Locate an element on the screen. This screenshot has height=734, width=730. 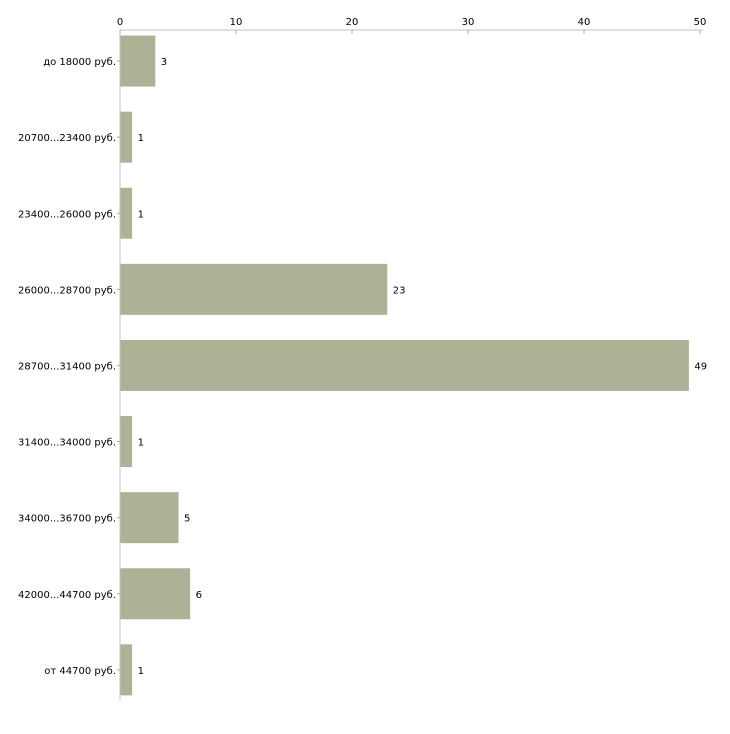
category-label: 20700...23400 руб. is located at coordinates (67, 138).